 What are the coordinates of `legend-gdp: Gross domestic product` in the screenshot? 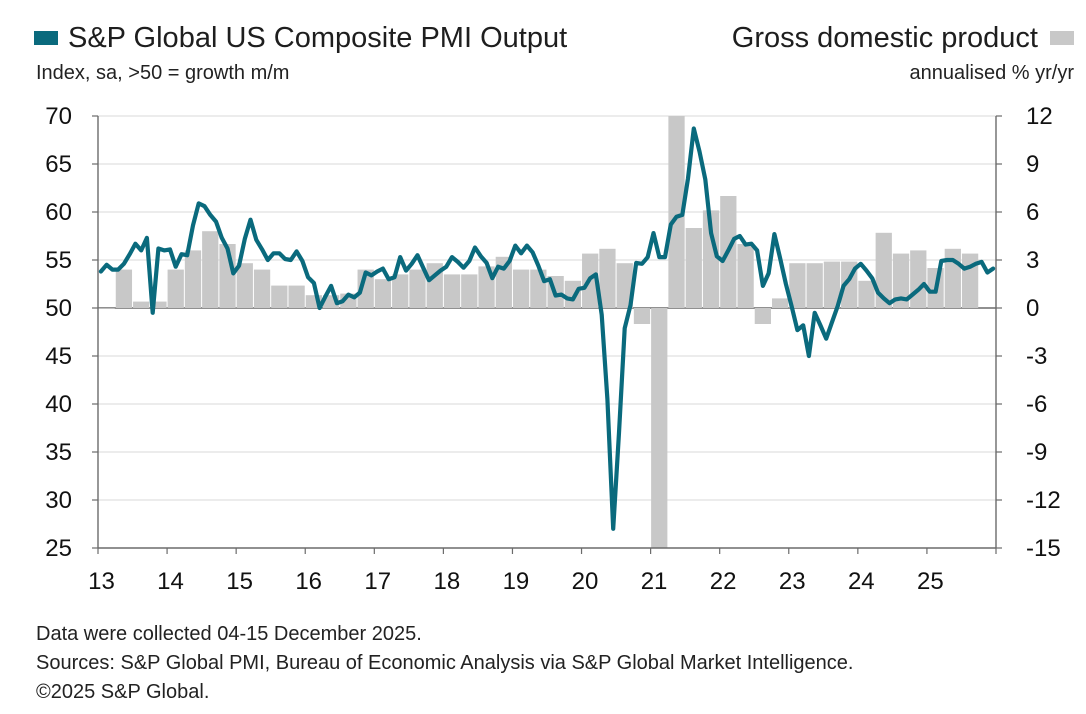 It's located at (903, 38).